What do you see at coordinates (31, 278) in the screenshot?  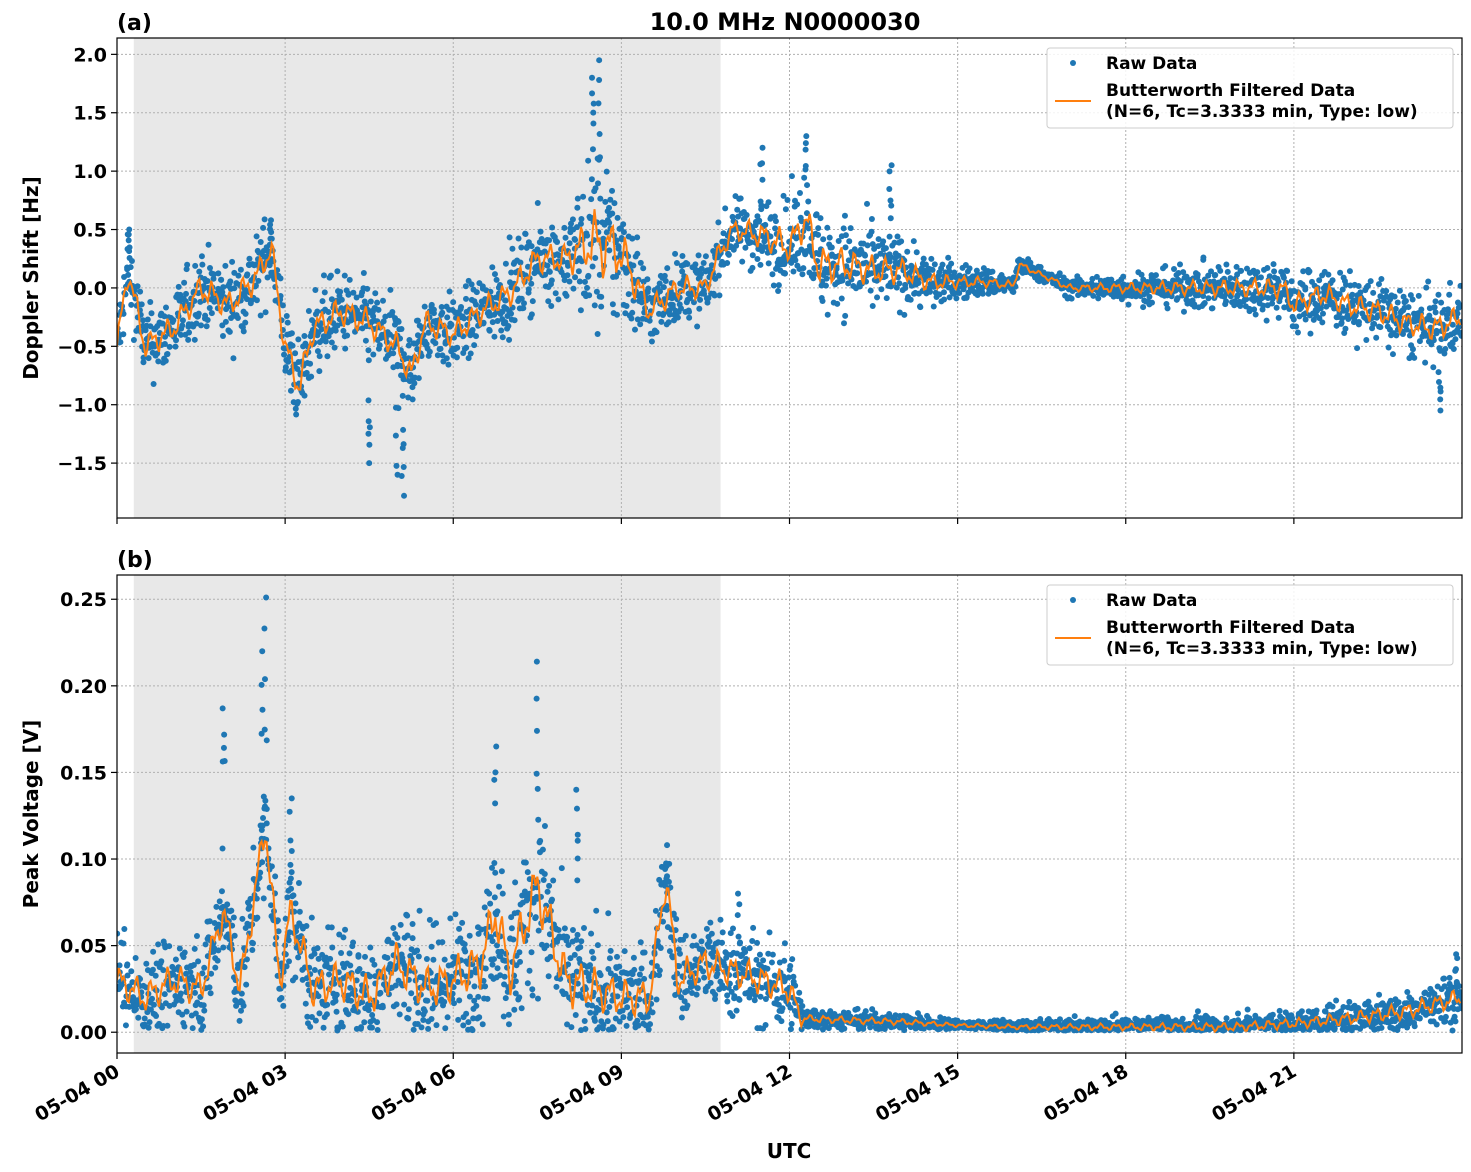 I see `y-axis-label: Doppler Shift [Hz]` at bounding box center [31, 278].